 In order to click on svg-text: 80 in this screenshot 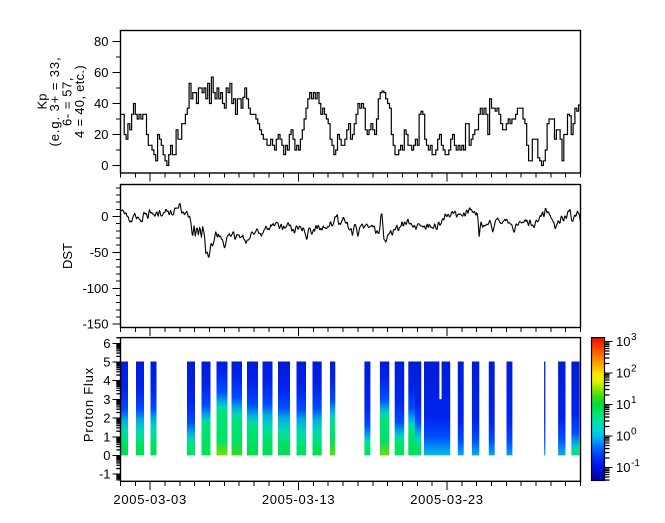, I will do `click(101, 41)`.